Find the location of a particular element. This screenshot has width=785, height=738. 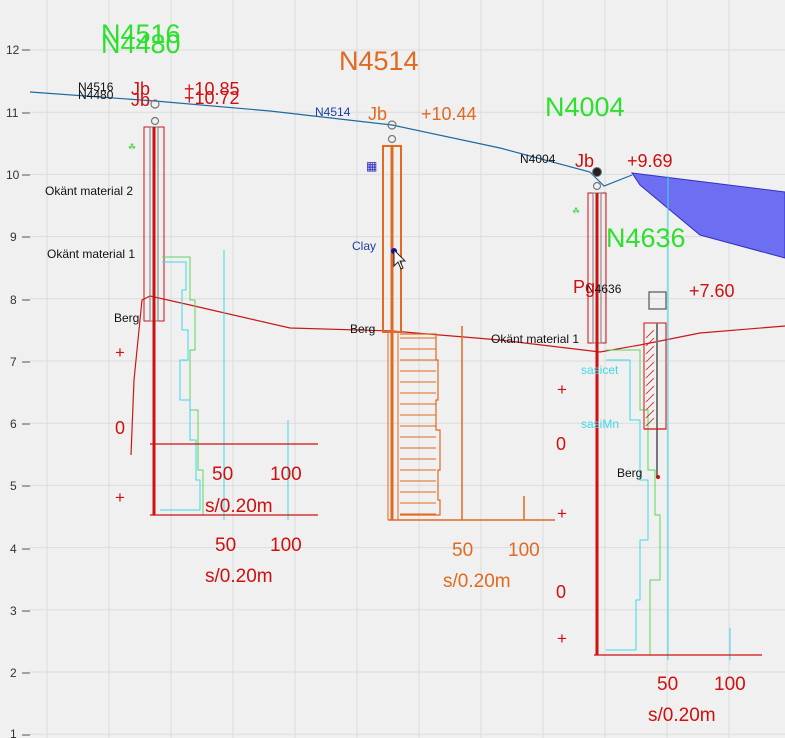

layer-label-clay: Clay is located at coordinates (364, 246).